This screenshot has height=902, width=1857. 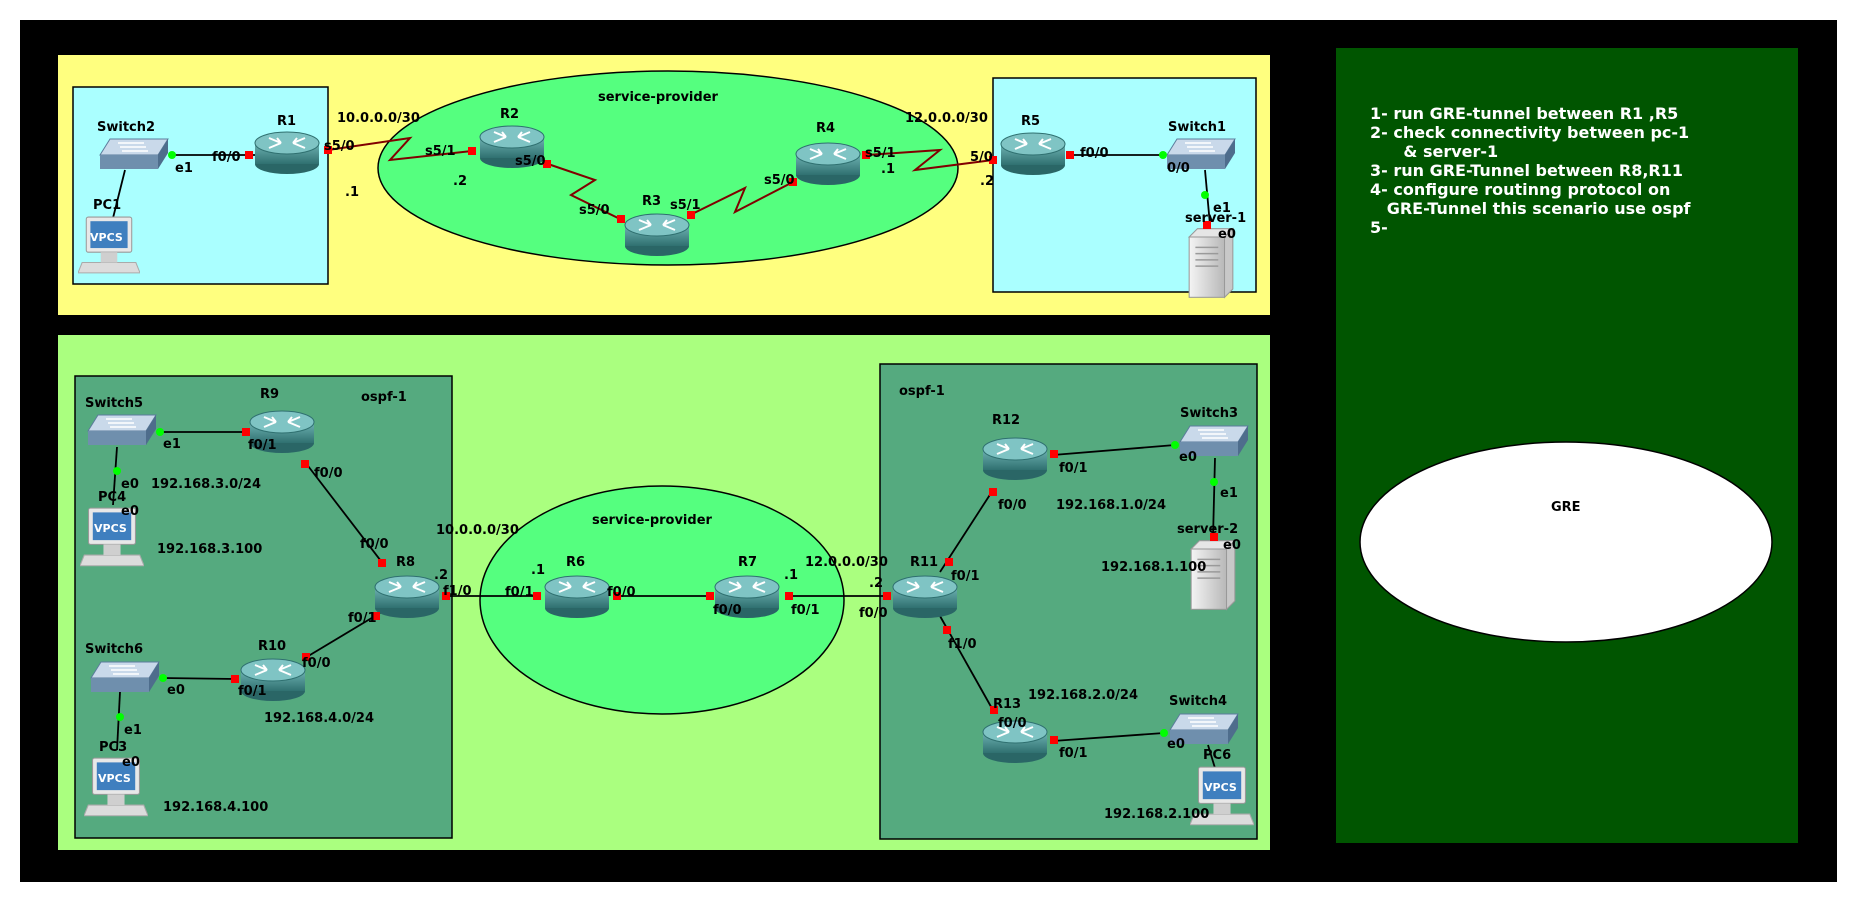 What do you see at coordinates (114, 403) in the screenshot?
I see `device-label: Switch5` at bounding box center [114, 403].